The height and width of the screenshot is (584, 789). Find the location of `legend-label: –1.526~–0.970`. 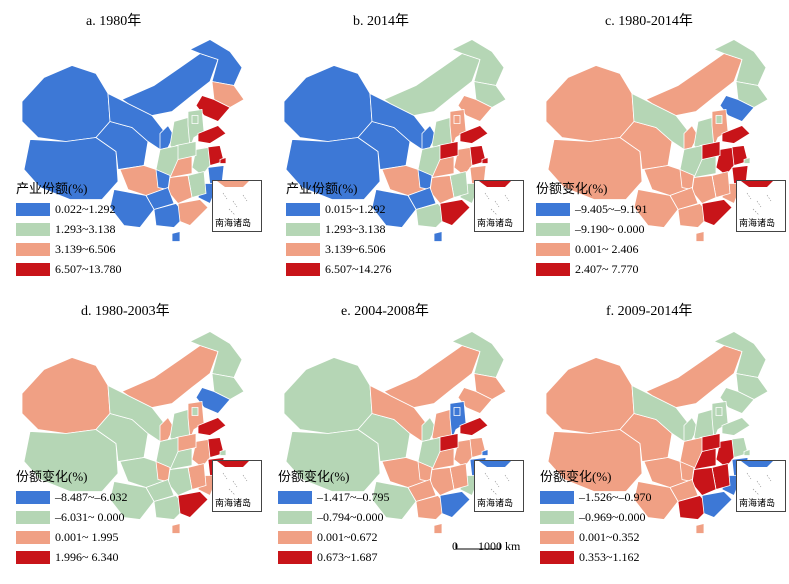

legend-label: –1.526~–0.970 is located at coordinates (615, 496).